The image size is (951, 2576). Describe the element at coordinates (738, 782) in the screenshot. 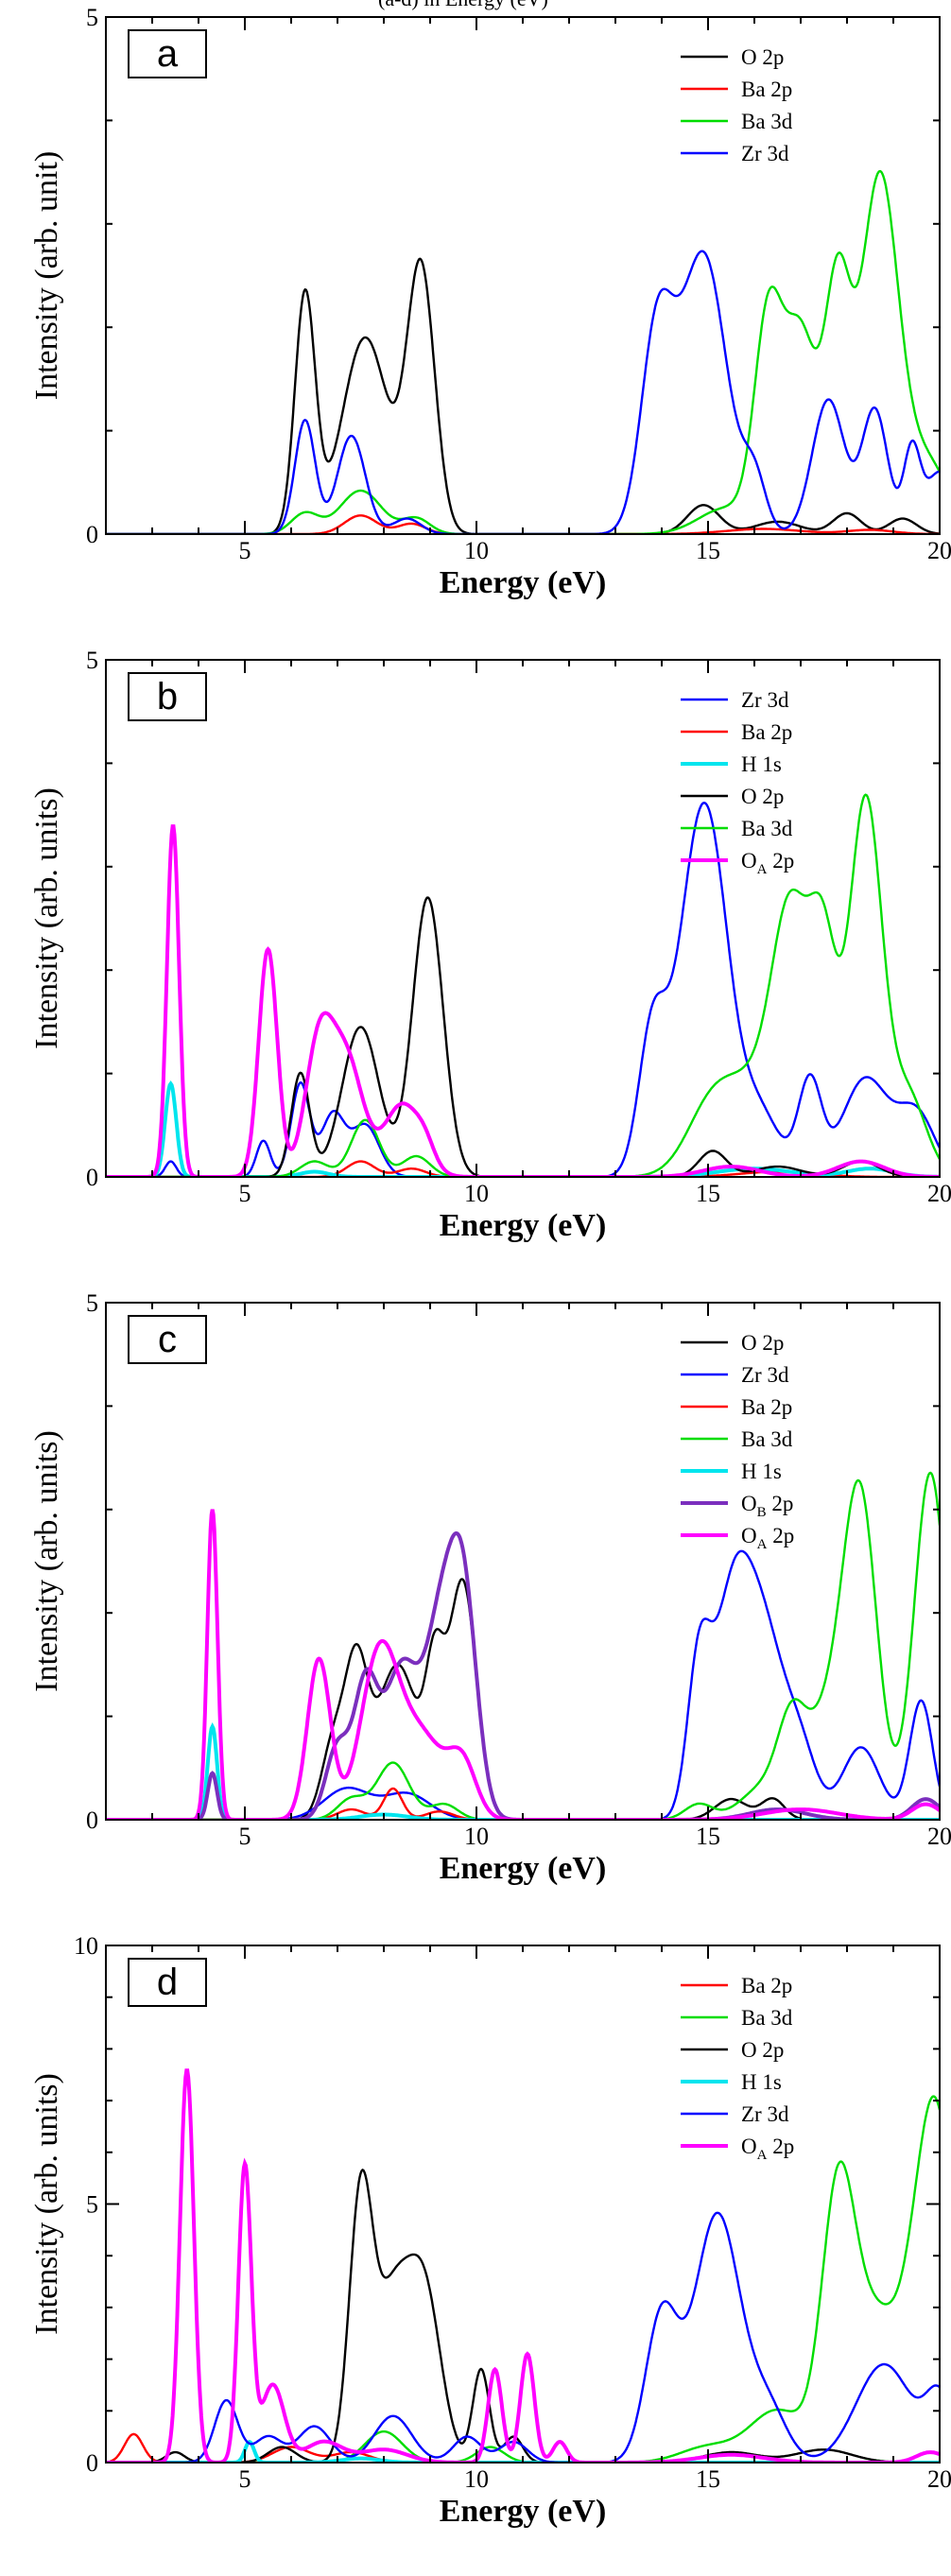

I see `legend: Zr 3d Ba 2p H 1s O 2p Ba 3d OA 2p` at that location.